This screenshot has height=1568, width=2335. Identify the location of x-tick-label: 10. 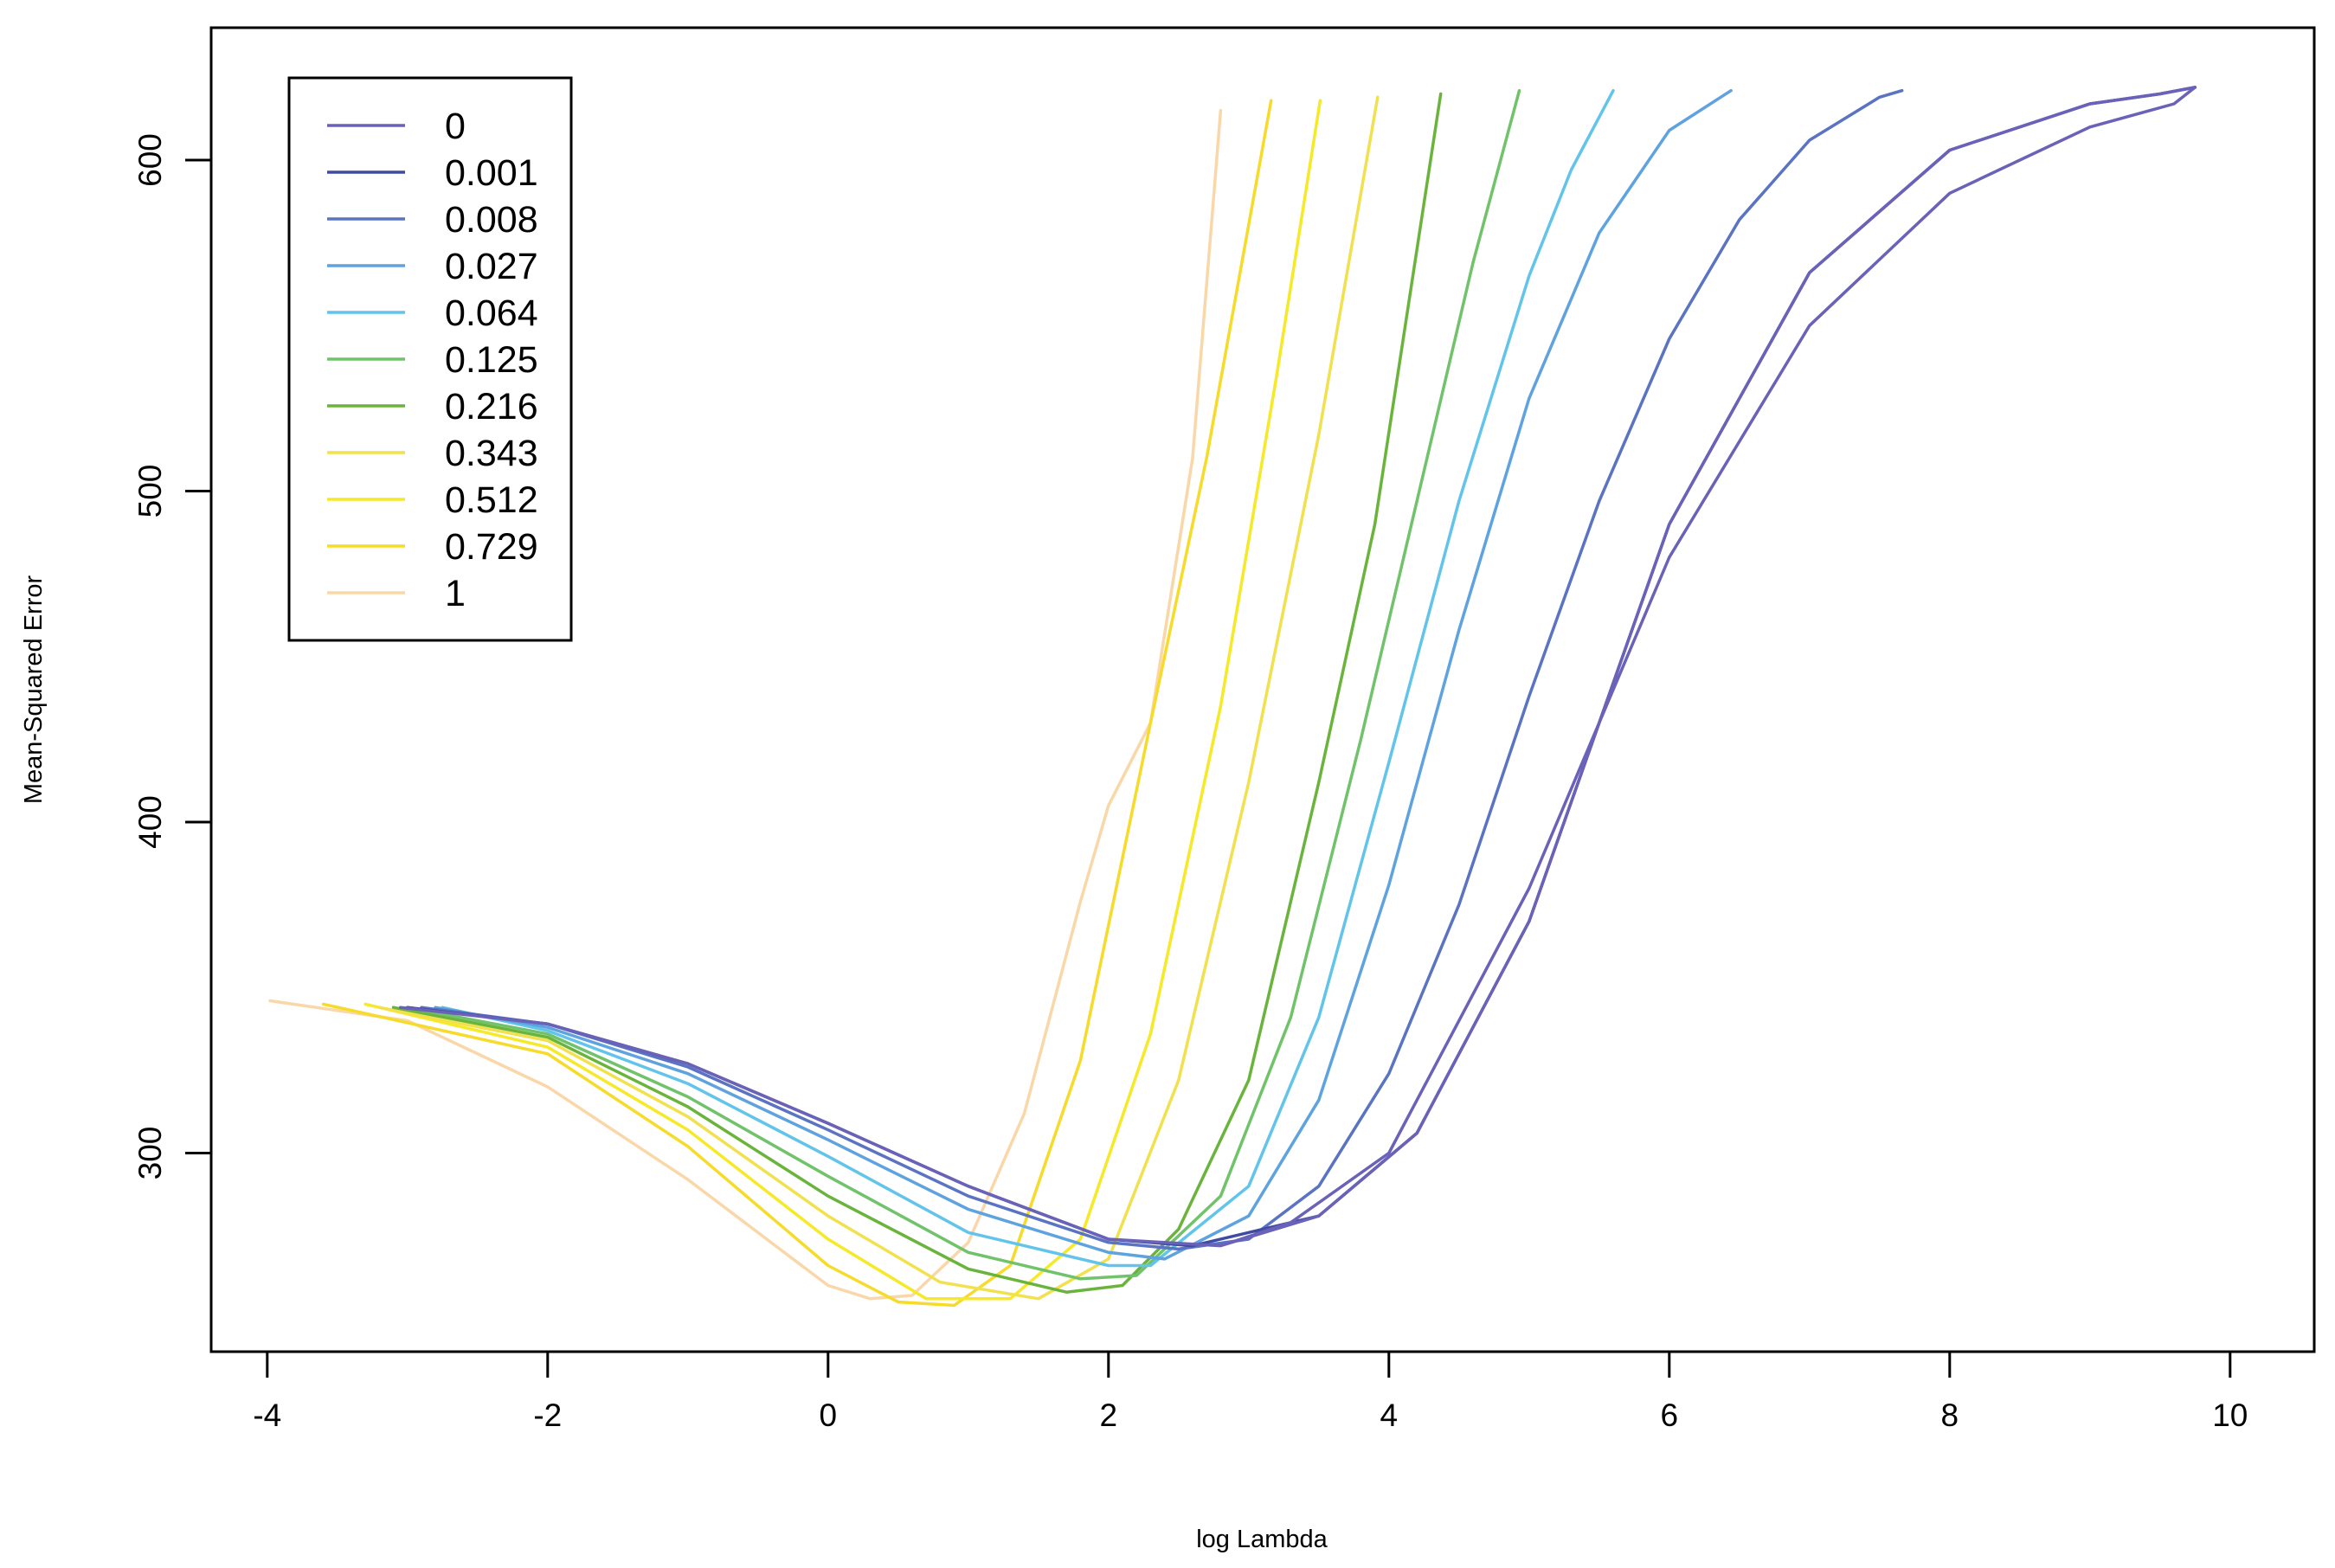
(2230, 1415).